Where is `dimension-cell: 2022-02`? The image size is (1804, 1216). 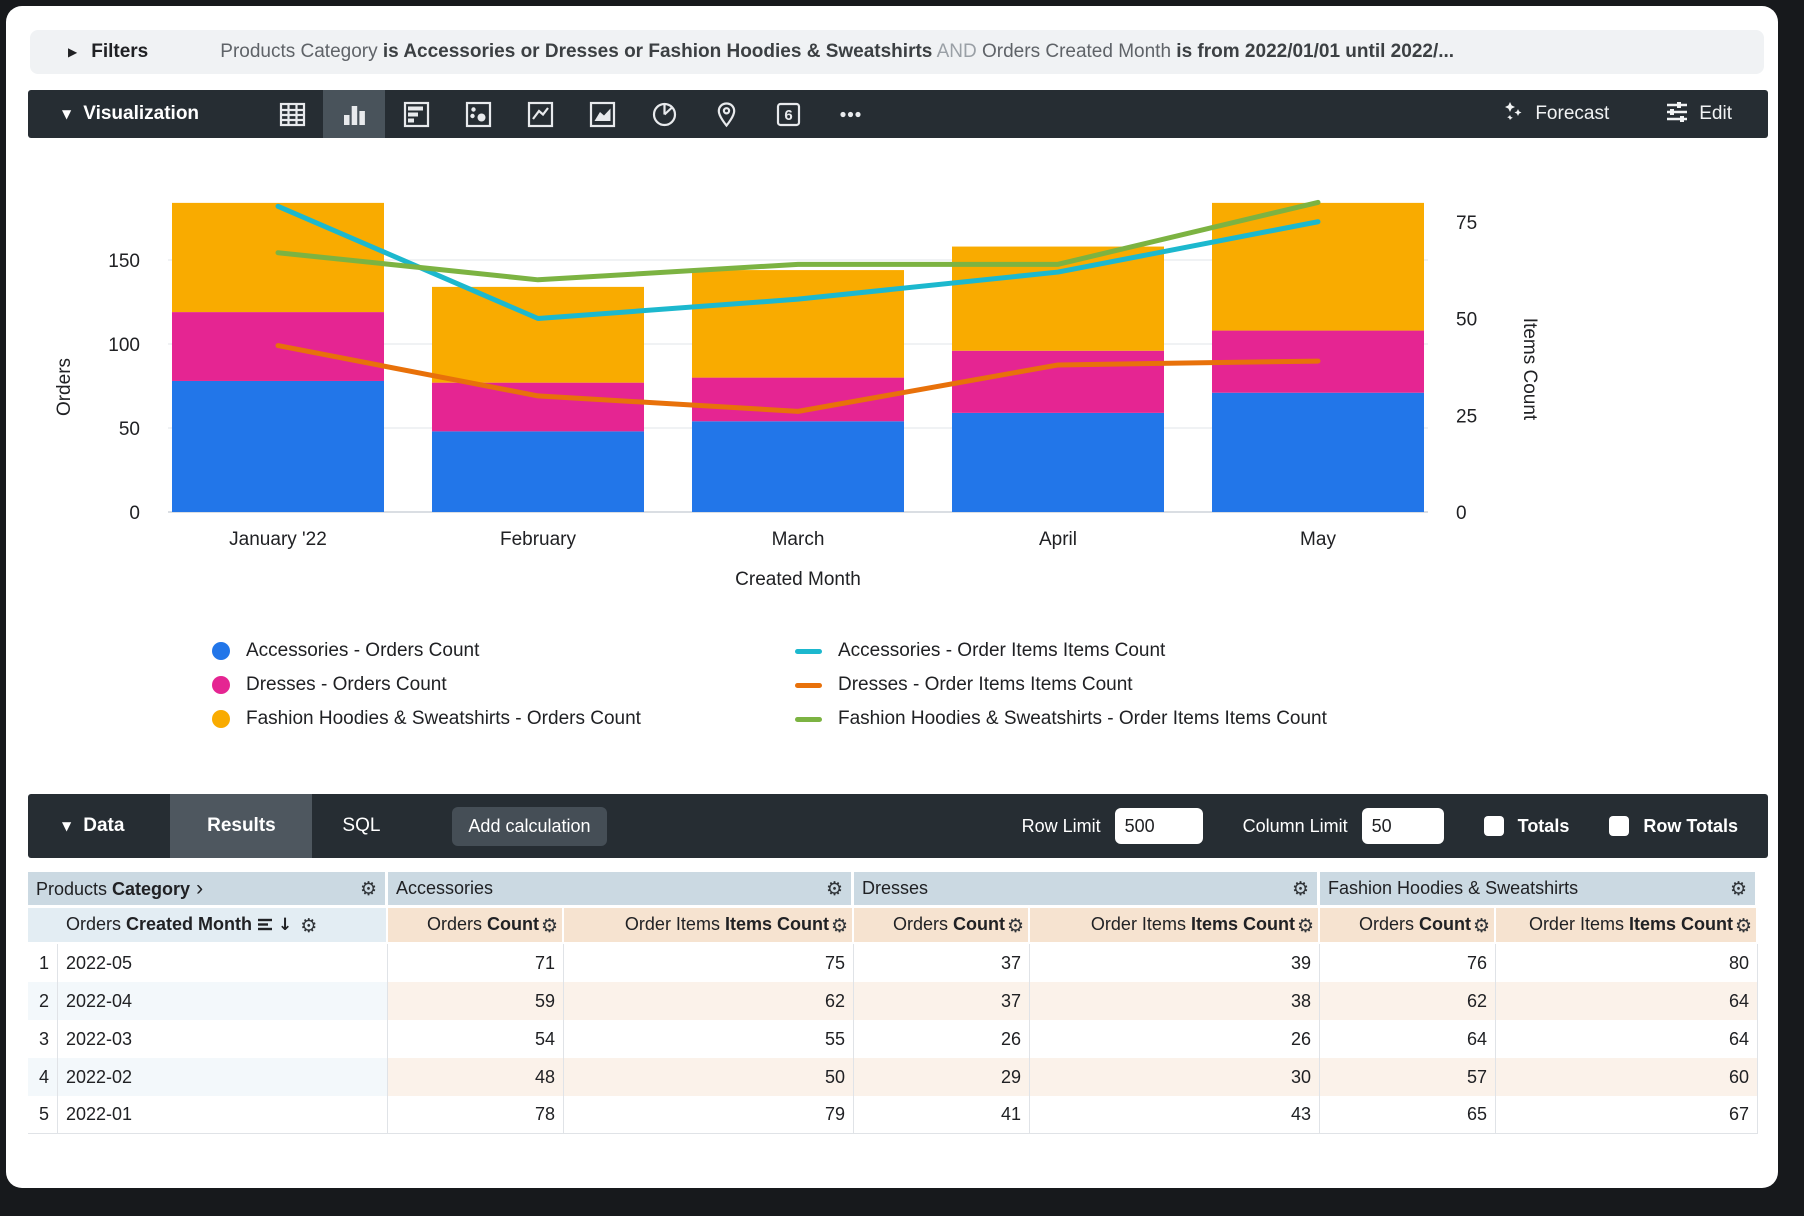
dimension-cell: 2022-02 is located at coordinates (223, 1077).